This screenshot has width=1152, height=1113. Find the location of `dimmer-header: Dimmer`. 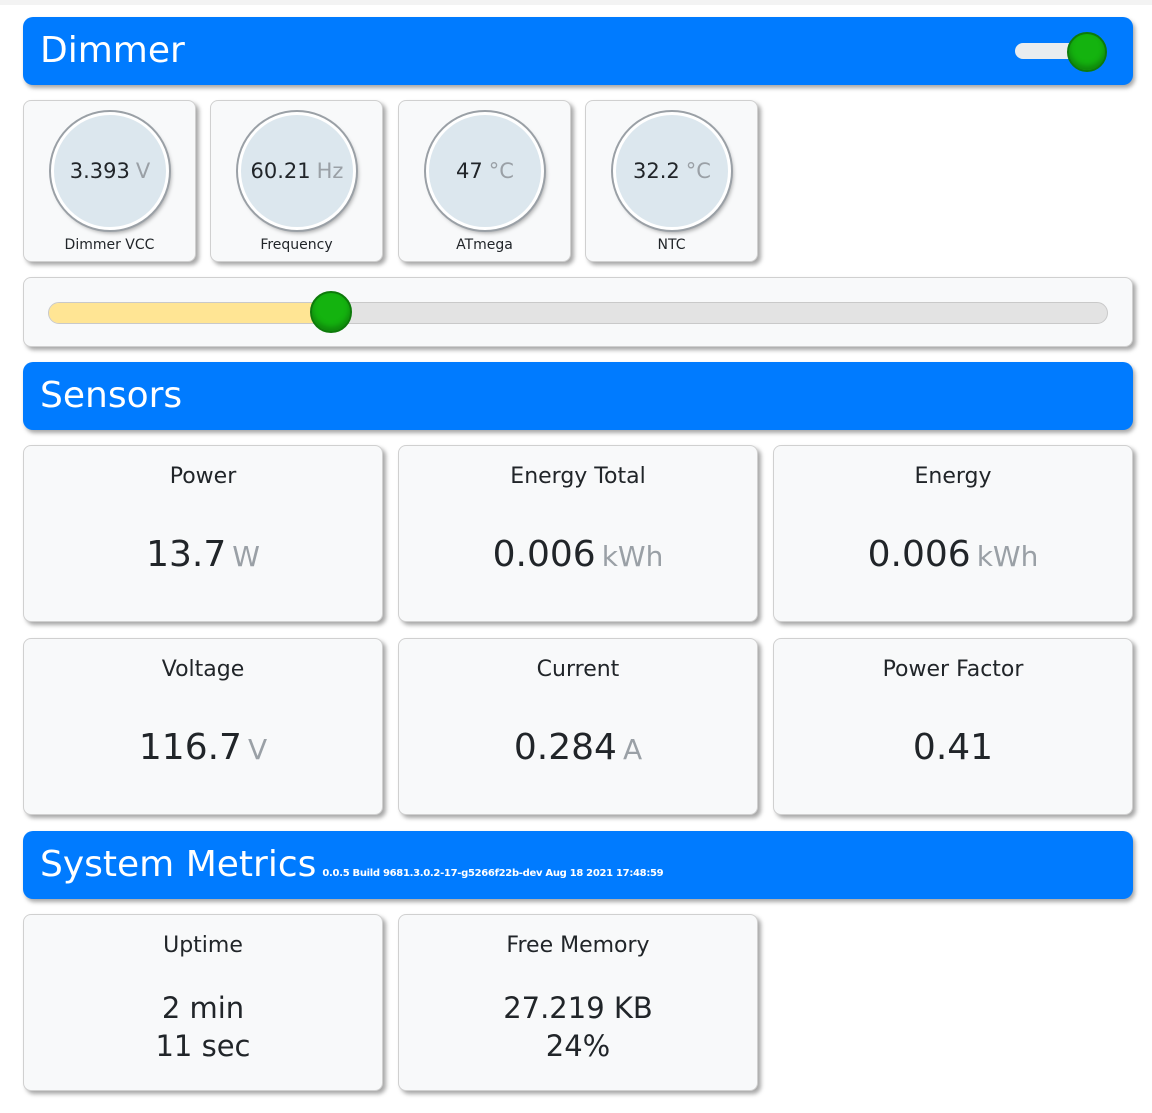

dimmer-header: Dimmer is located at coordinates (578, 51).